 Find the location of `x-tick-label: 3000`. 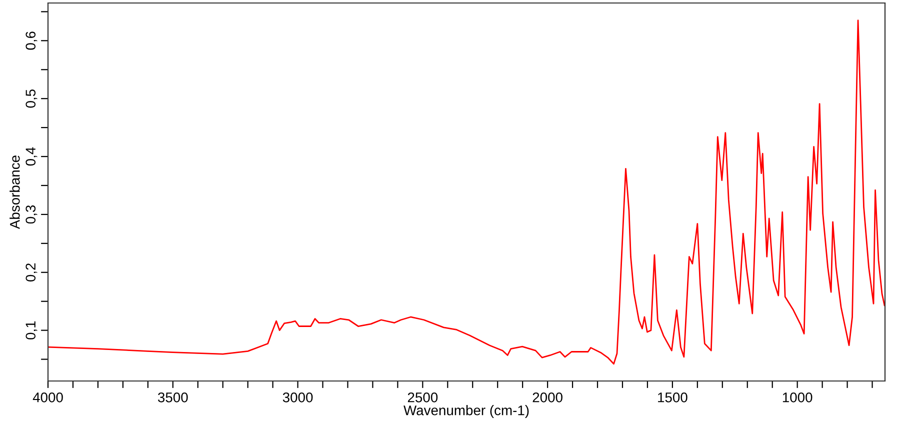

x-tick-label: 3000 is located at coordinates (297, 397).